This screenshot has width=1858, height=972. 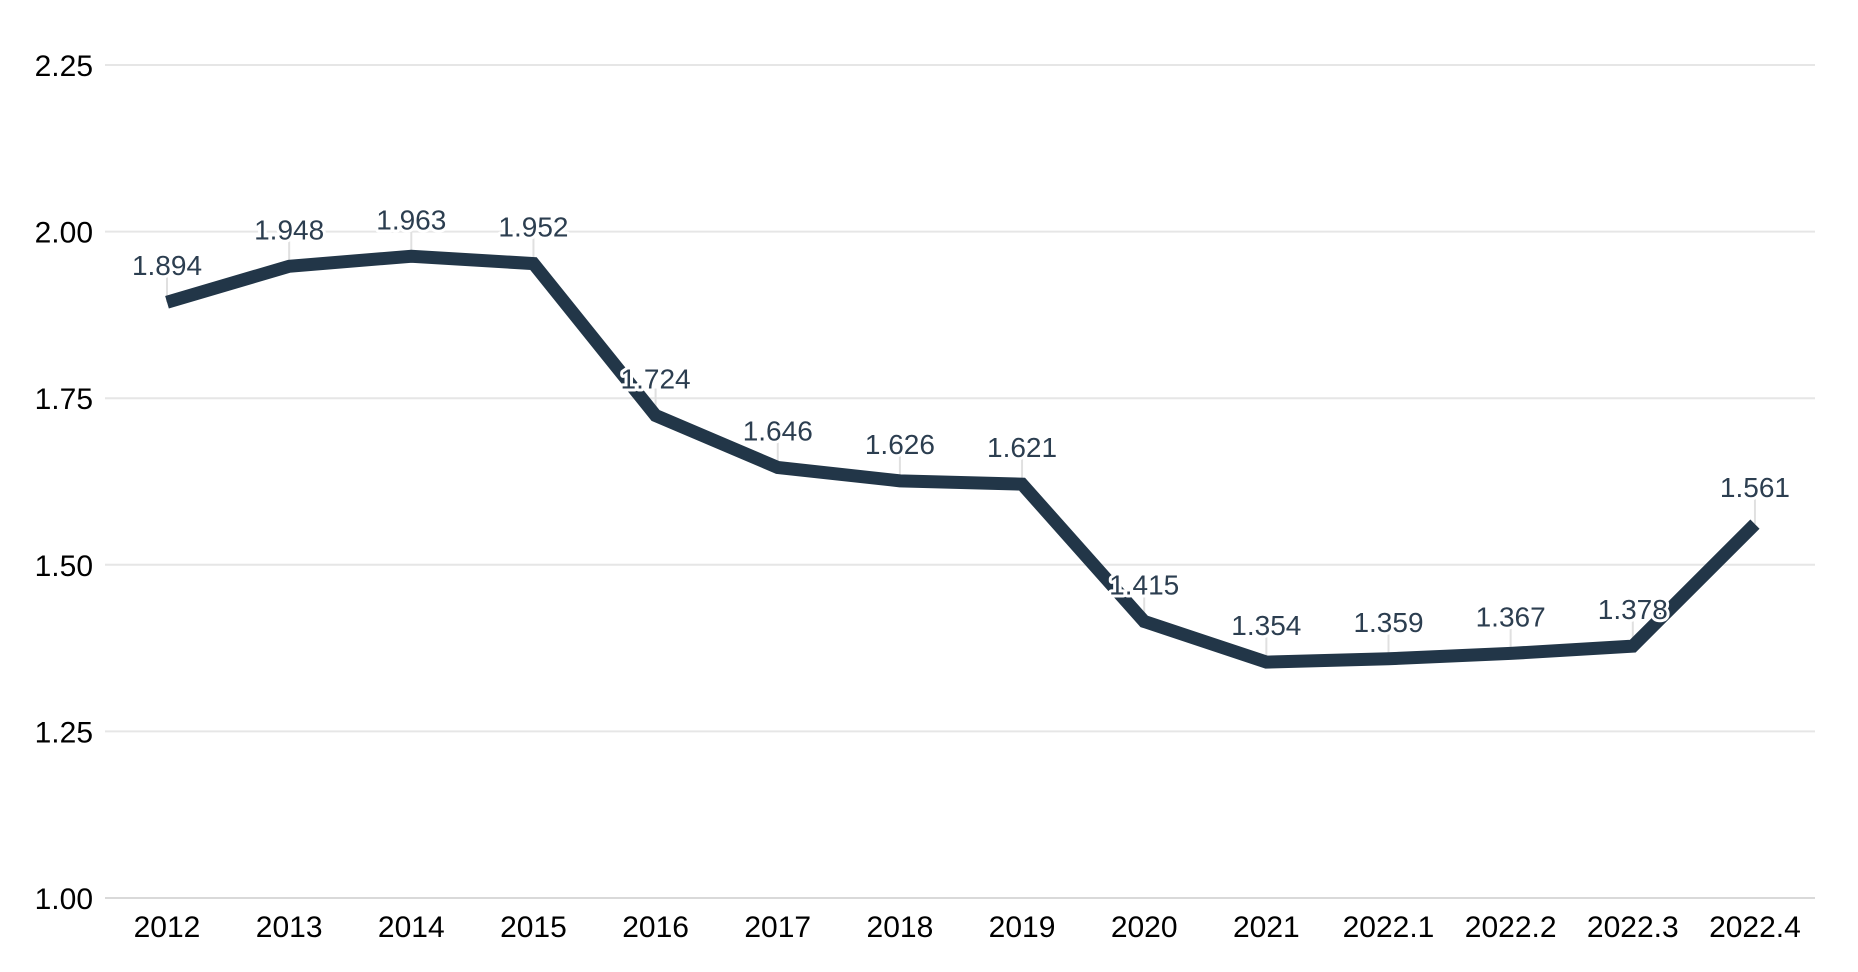 What do you see at coordinates (656, 379) in the screenshot?
I see `data-point-label: 1.724` at bounding box center [656, 379].